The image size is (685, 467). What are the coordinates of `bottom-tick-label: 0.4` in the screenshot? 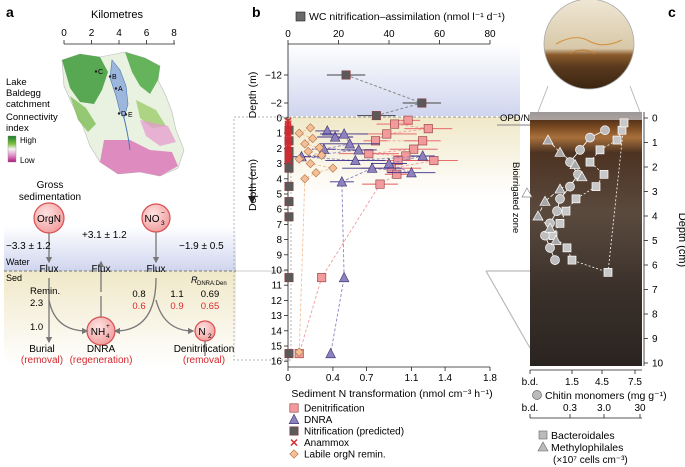 It's located at (333, 378).